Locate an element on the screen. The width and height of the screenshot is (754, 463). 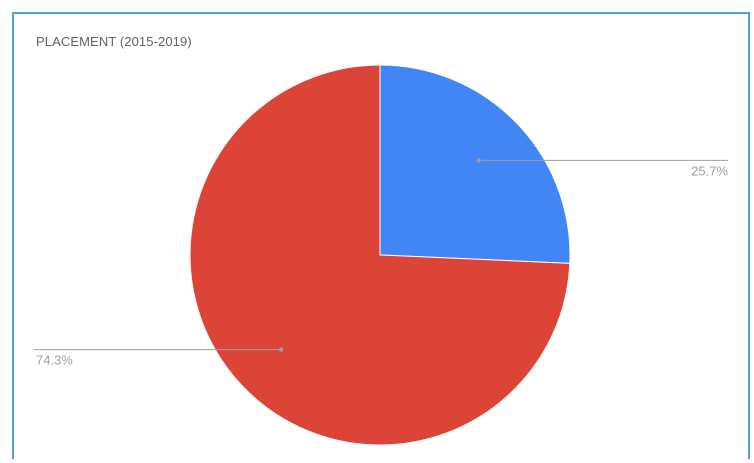
slice-label-1: 74.3% is located at coordinates (54, 360).